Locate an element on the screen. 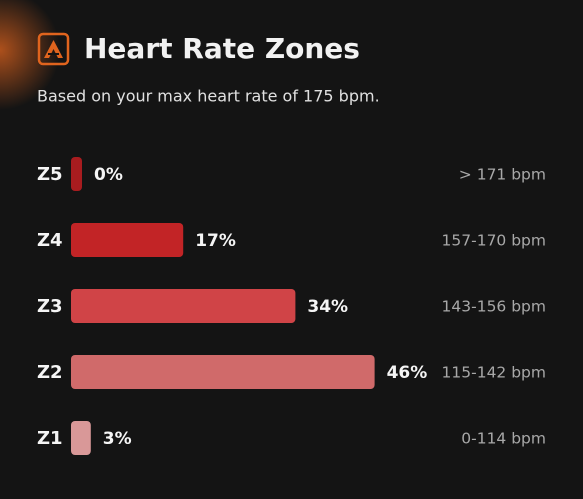 This screenshot has height=499, width=583. range-label: 157-170 bpm is located at coordinates (494, 241).